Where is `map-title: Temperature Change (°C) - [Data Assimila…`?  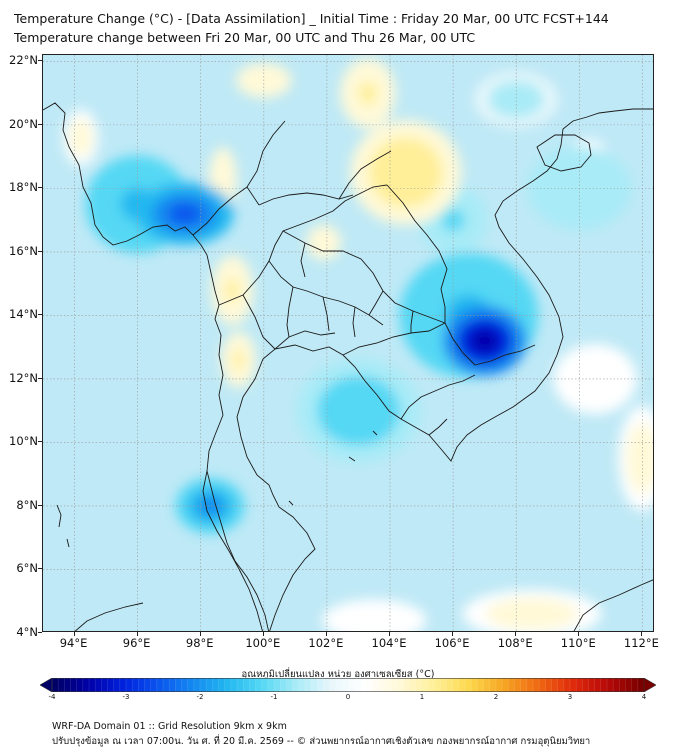
map-title: Temperature Change (°C) - [Data Assimila… is located at coordinates (311, 18).